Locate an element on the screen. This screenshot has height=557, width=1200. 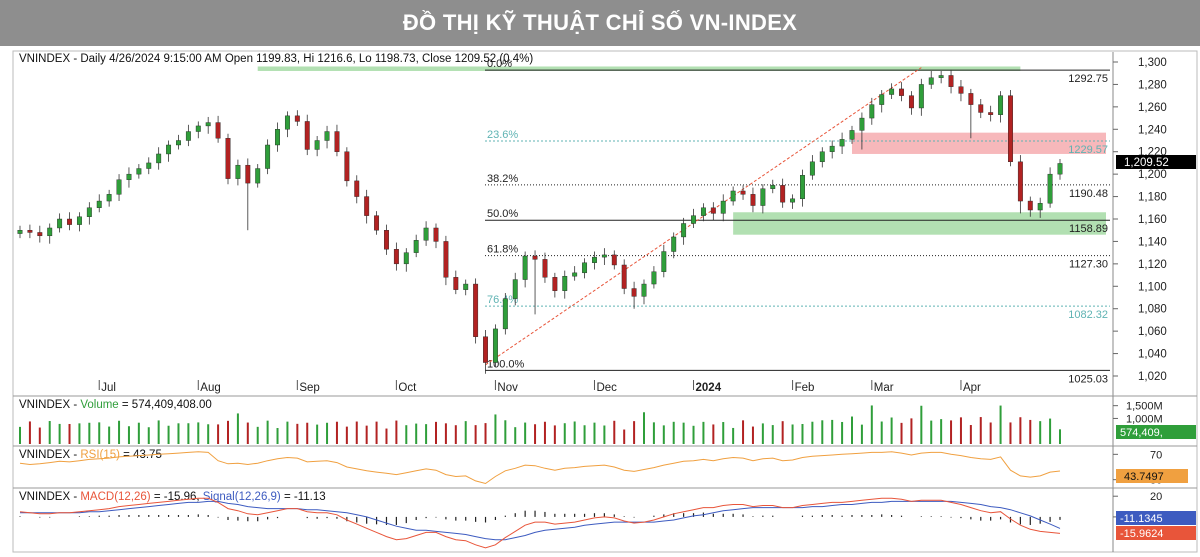
x-tick-label: Oct is located at coordinates (407, 388).